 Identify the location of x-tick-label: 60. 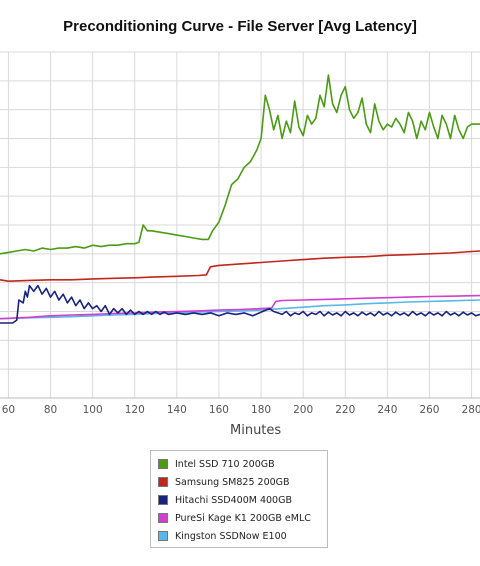
(8, 410).